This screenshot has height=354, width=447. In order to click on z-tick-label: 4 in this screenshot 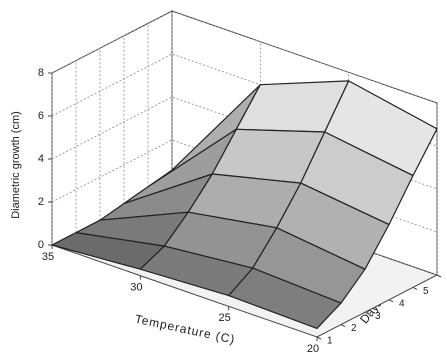, I will do `click(41, 159)`.